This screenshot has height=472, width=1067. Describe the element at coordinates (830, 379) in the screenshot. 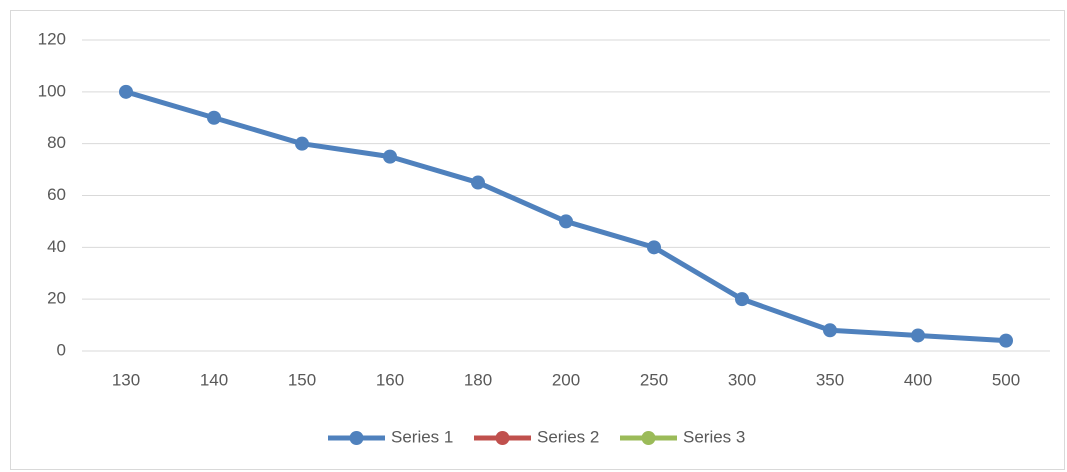

I see `x-tick-label: 350` at that location.